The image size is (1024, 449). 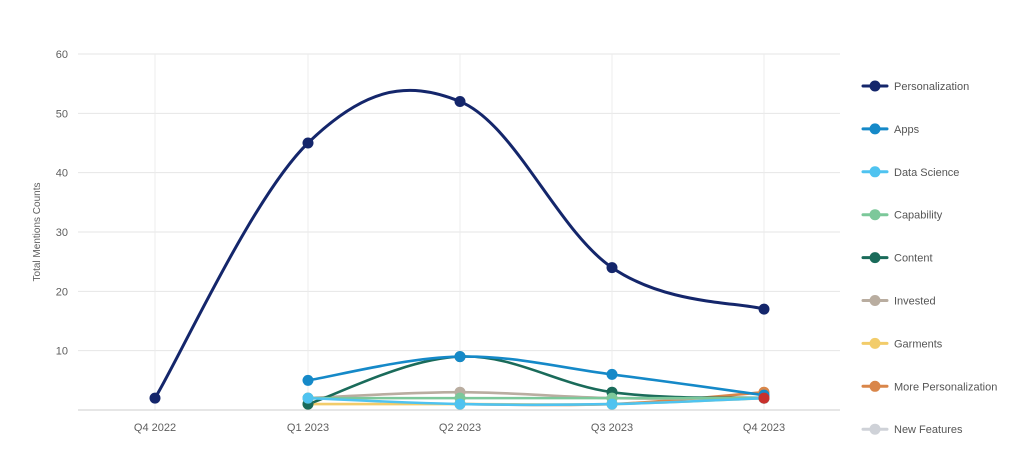 What do you see at coordinates (155, 428) in the screenshot?
I see `x-tick-label: Q4 2022` at bounding box center [155, 428].